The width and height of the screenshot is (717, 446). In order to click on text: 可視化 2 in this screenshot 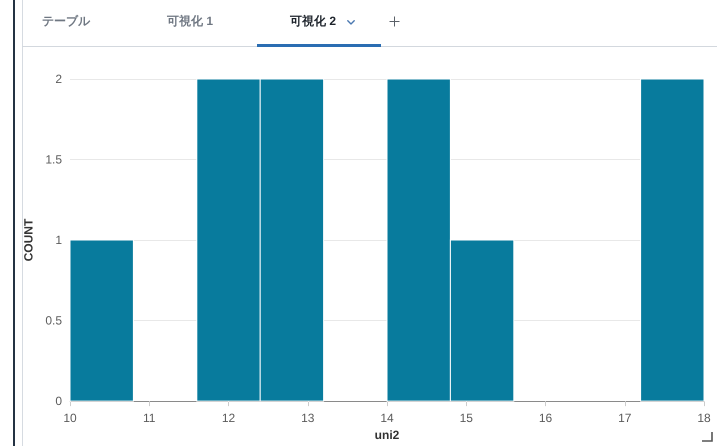, I will do `click(313, 21)`.